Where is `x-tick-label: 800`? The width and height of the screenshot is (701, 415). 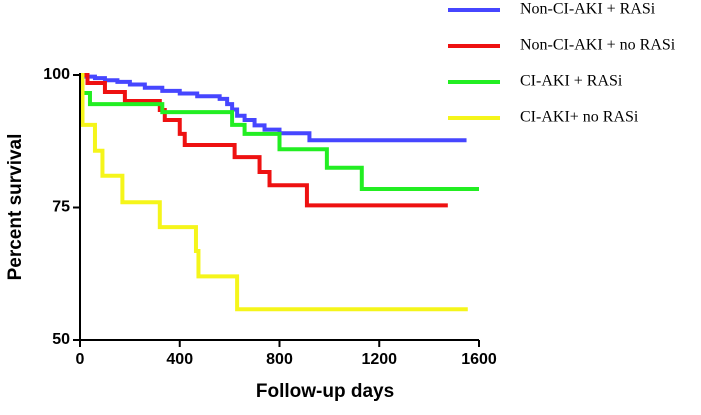 x-tick-label: 800 is located at coordinates (279, 359).